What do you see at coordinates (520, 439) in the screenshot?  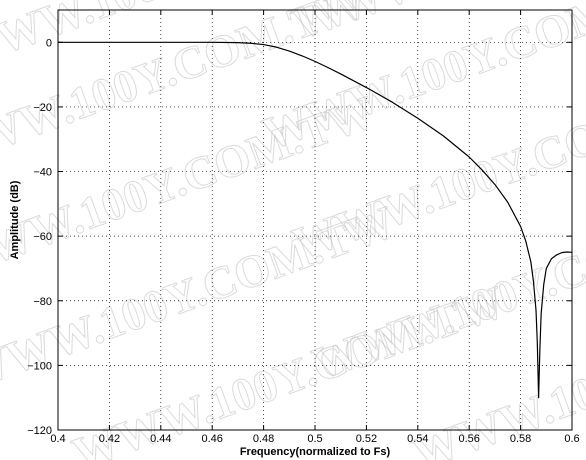 I see `x-tick-label: 0.58` at bounding box center [520, 439].